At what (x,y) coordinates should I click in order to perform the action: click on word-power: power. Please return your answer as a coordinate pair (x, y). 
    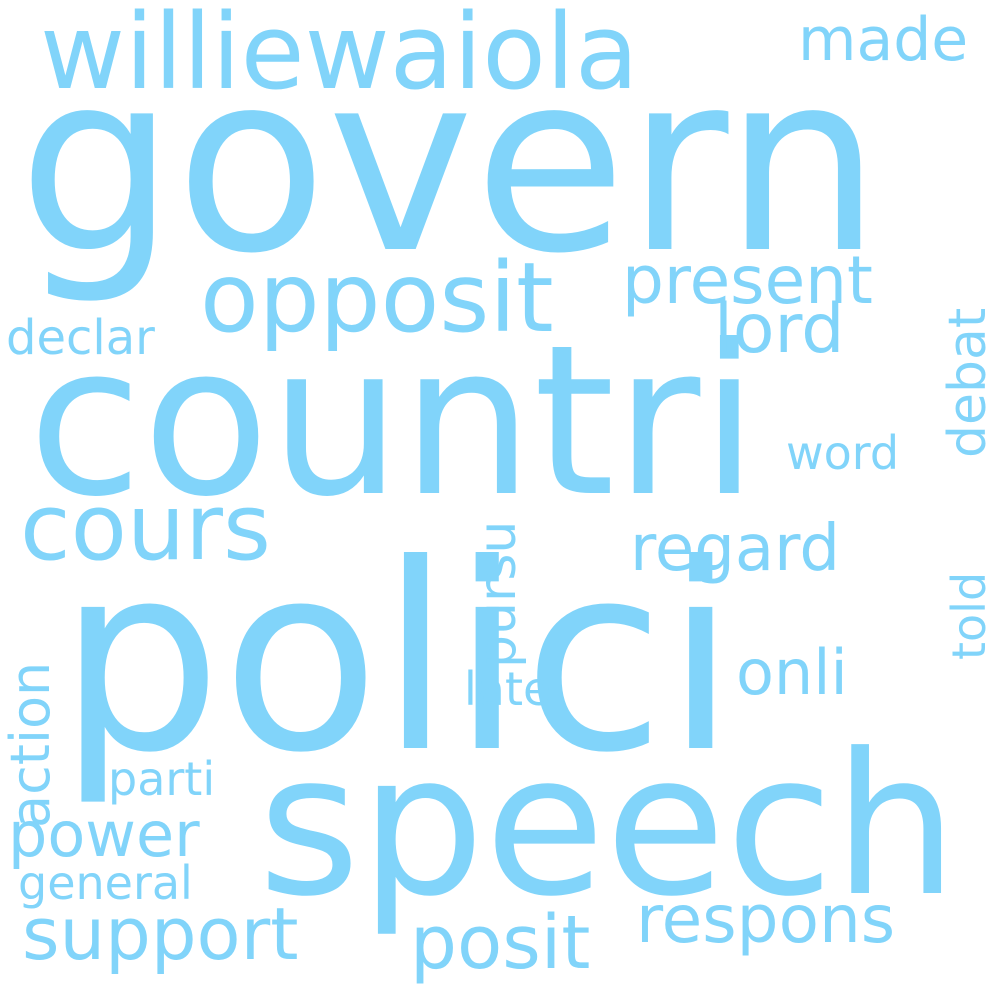
    Looking at the image, I should click on (104, 834).